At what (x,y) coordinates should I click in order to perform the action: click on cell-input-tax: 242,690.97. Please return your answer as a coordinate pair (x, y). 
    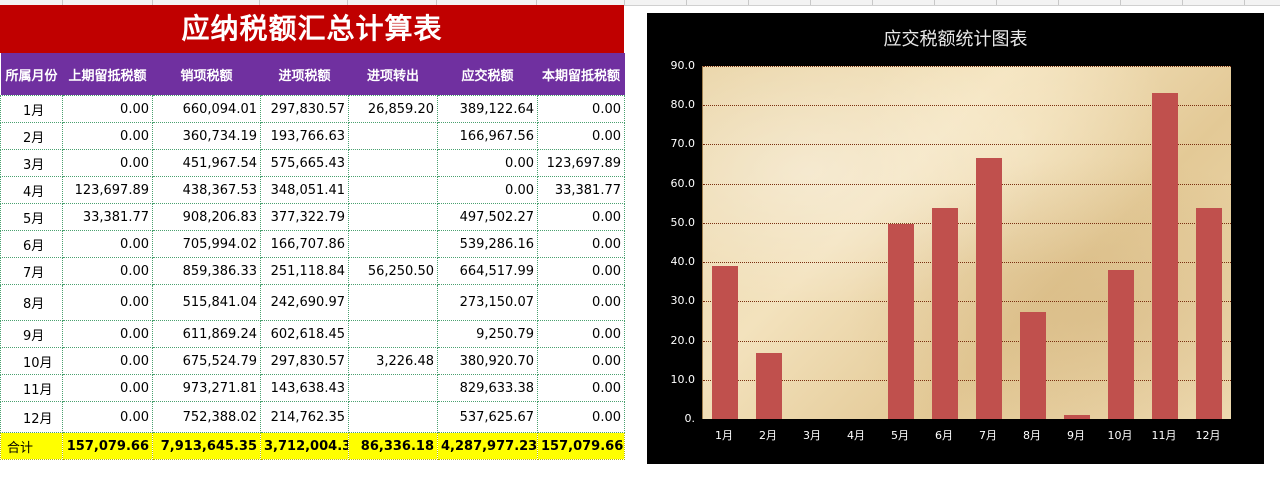
    Looking at the image, I should click on (304, 302).